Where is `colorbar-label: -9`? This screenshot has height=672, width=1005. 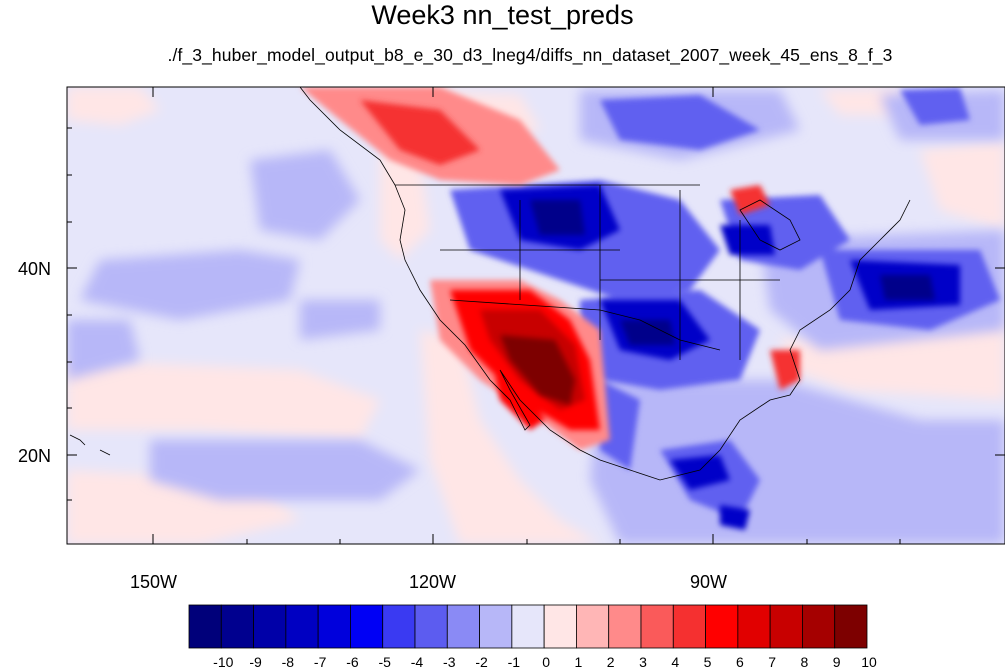 colorbar-label: -9 is located at coordinates (255, 662).